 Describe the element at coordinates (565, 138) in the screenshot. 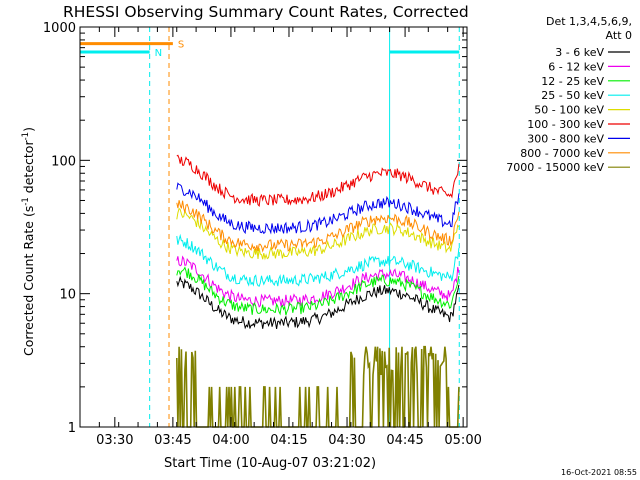

I see `legend-label-6: 300 - 800 keV` at that location.